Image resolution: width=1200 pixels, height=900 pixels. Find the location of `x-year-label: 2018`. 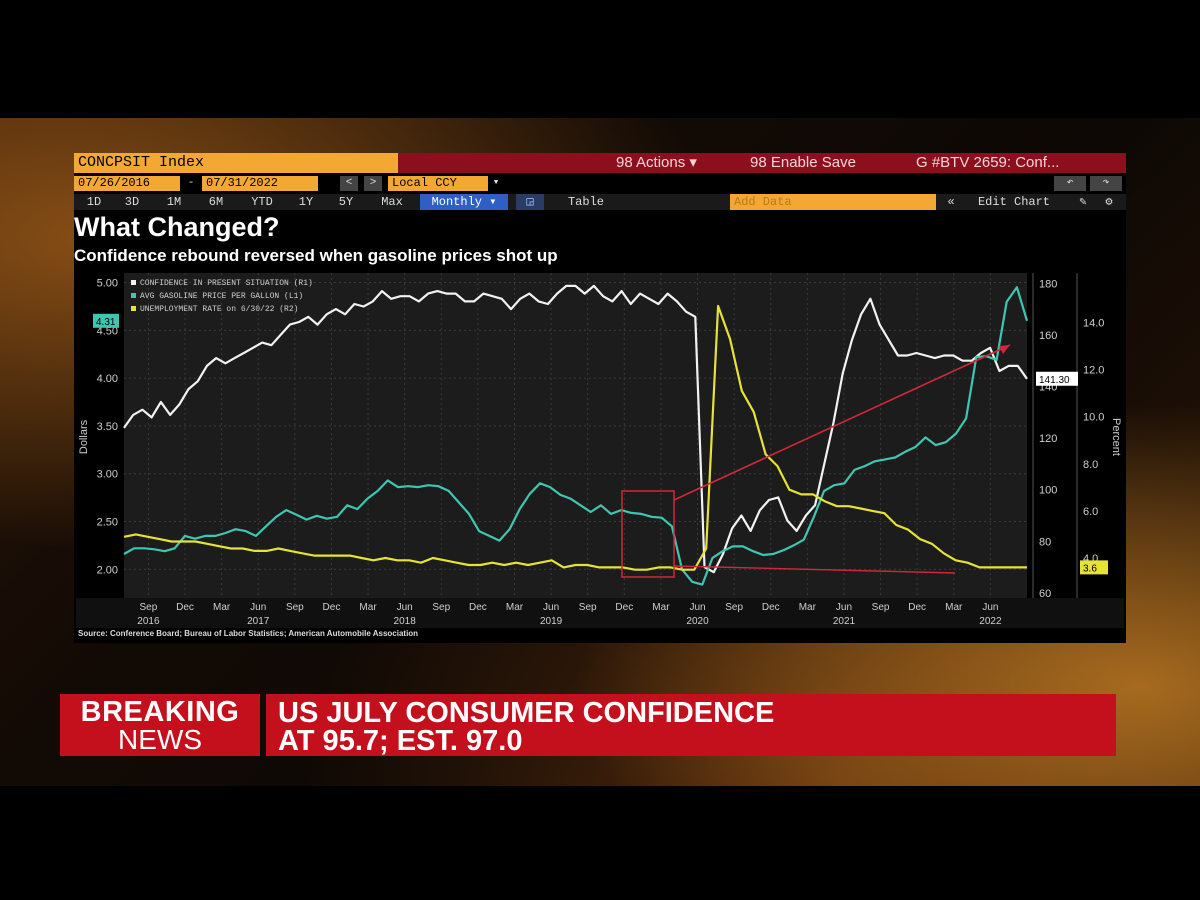

x-year-label: 2018 is located at coordinates (405, 621).